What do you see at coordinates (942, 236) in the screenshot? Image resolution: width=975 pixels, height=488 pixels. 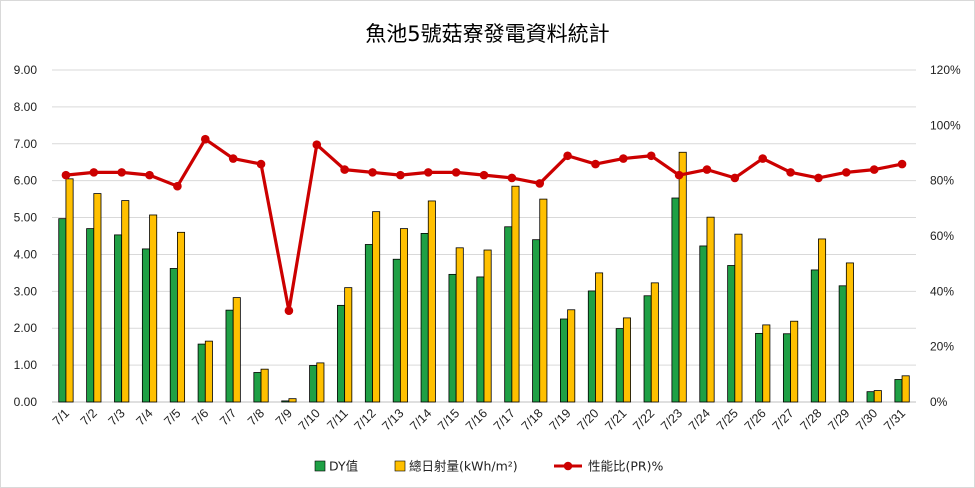 I see `right-tick-label: 60%` at bounding box center [942, 236].